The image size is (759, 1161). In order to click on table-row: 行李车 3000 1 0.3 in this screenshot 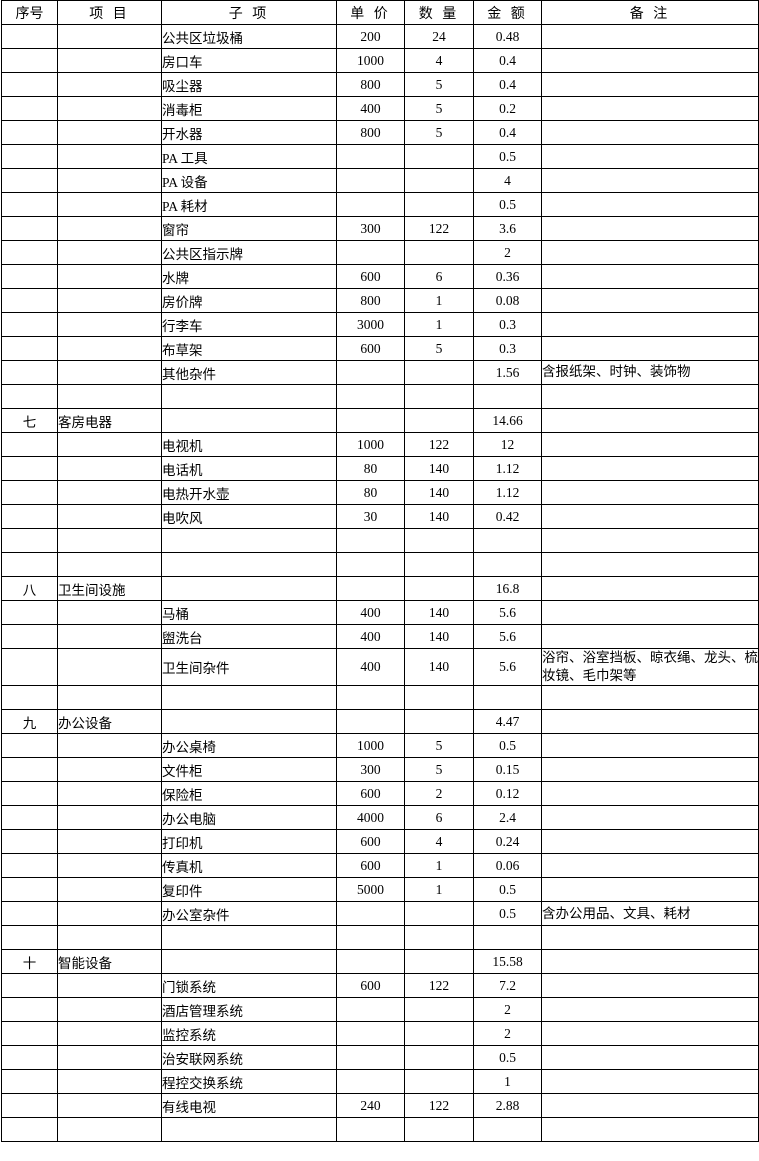, I will do `click(380, 324)`.